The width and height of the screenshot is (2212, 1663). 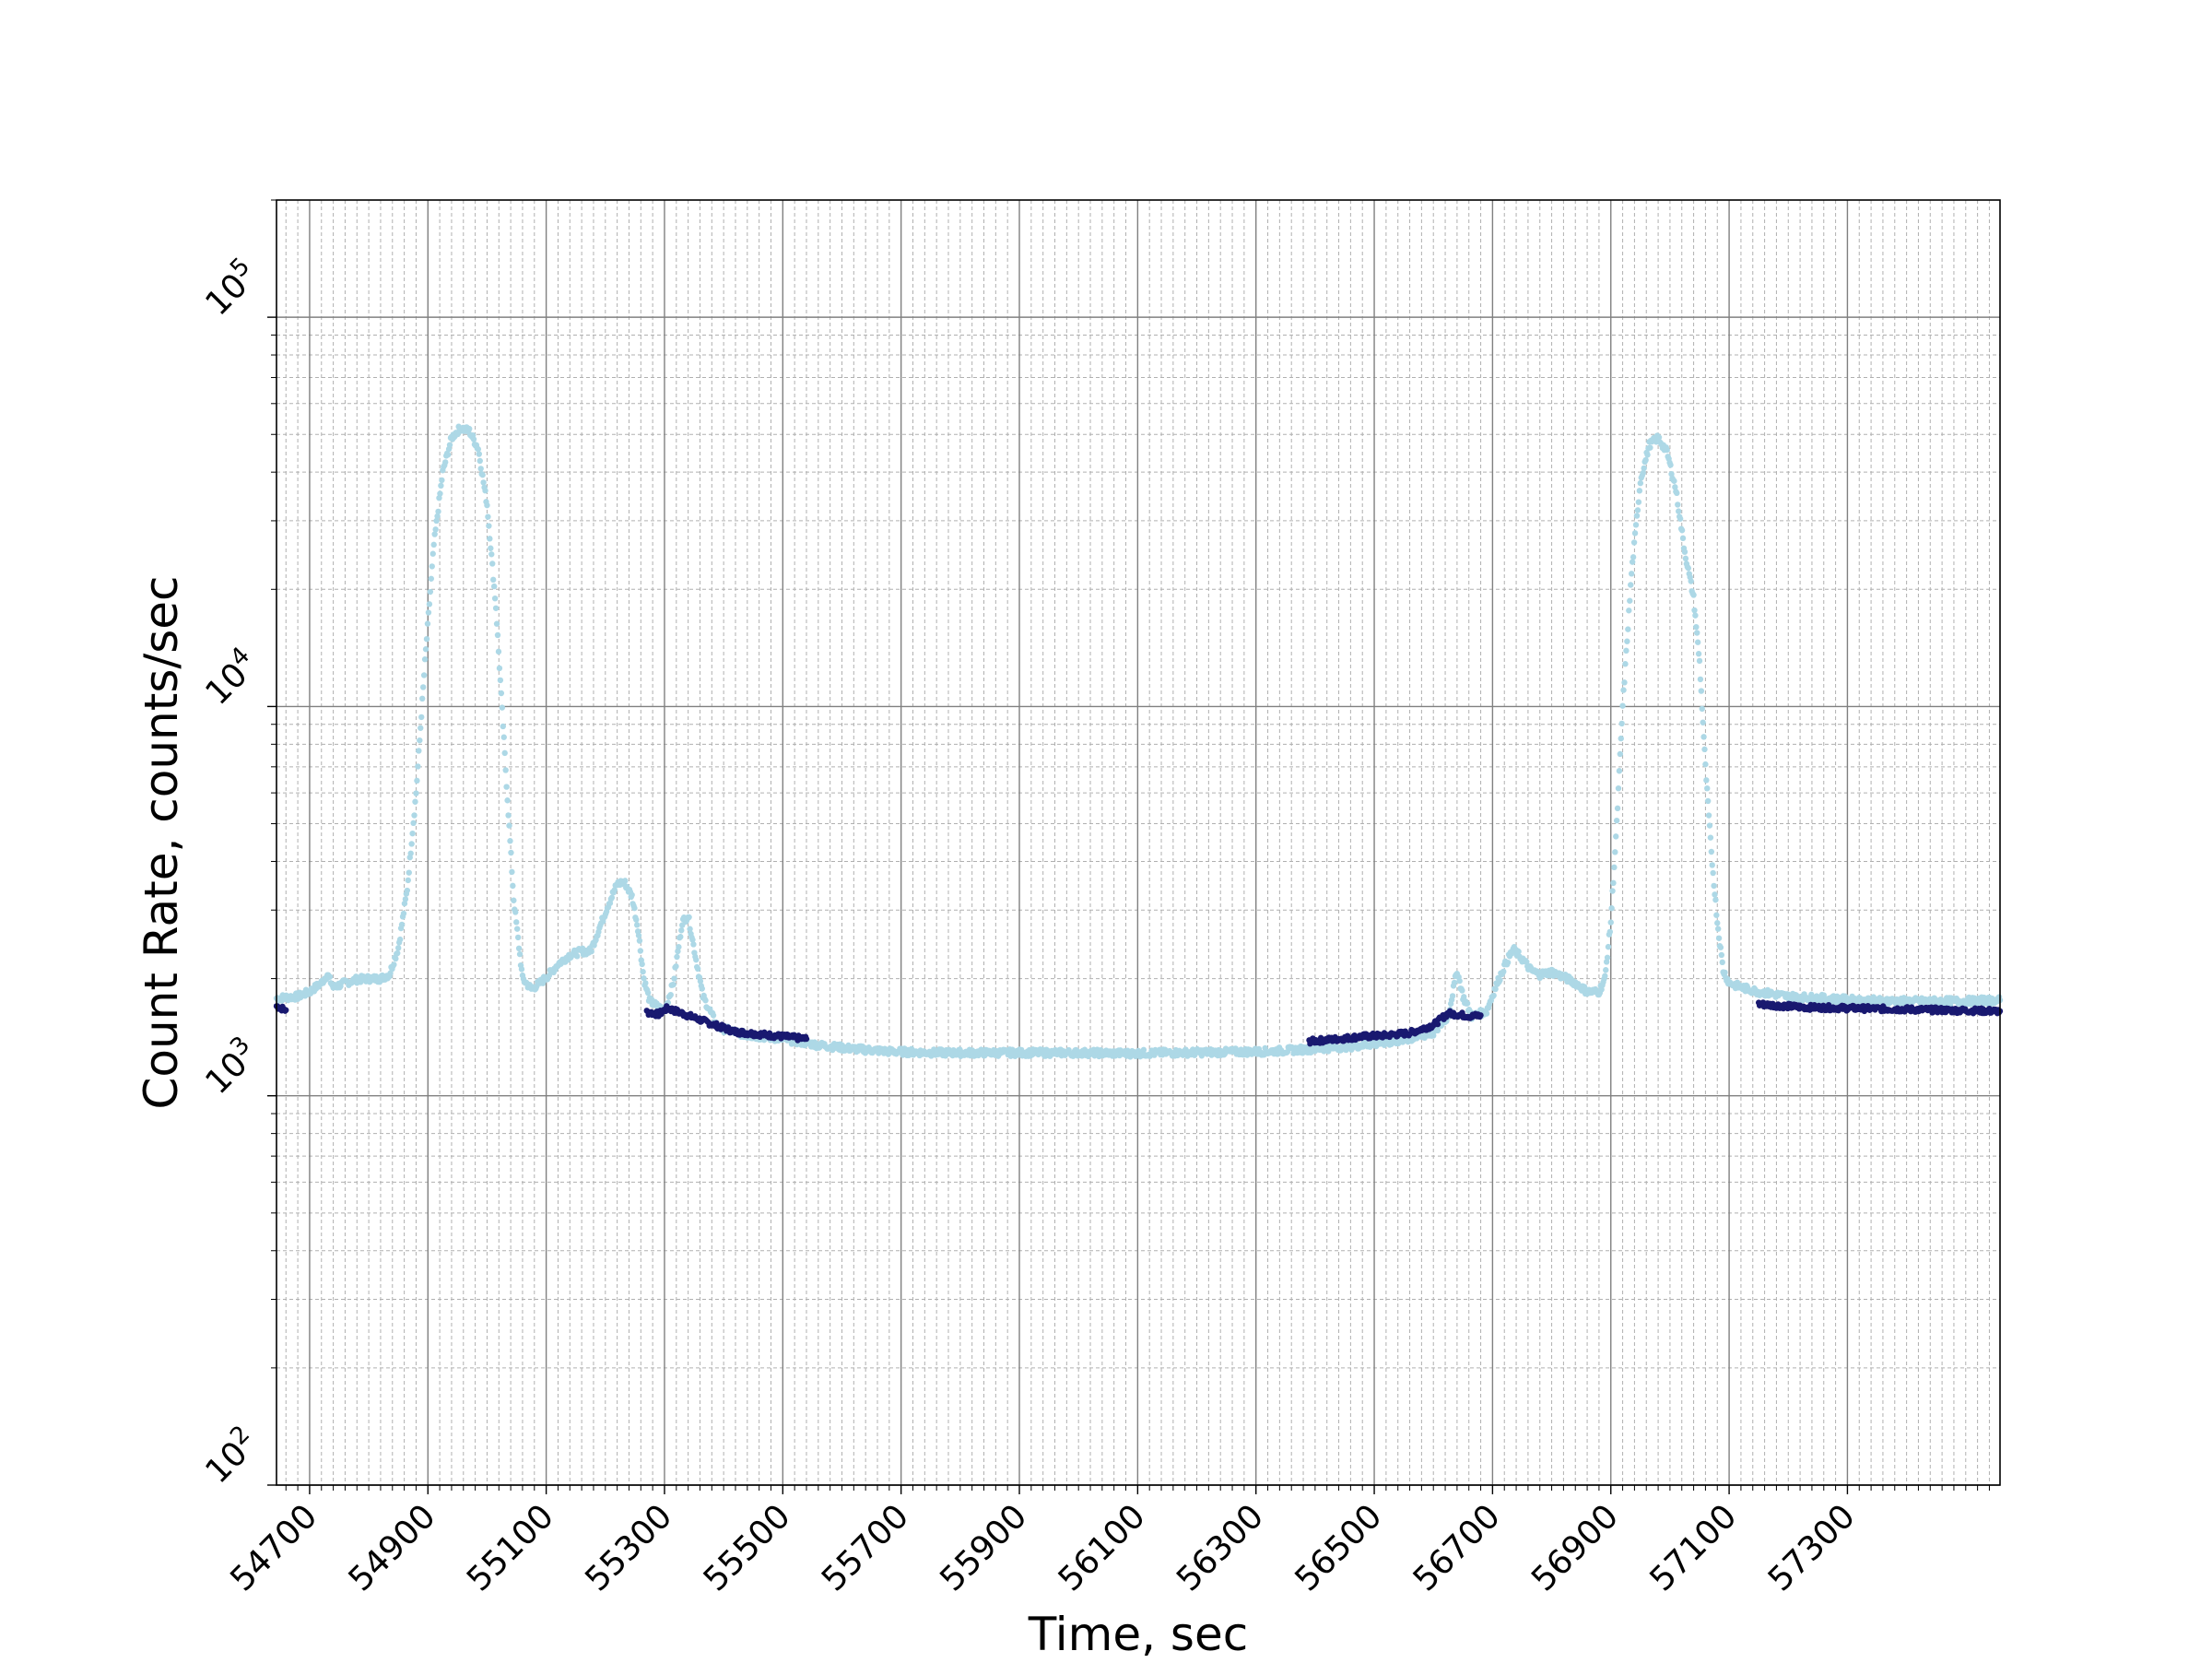 I want to click on x-tick-label: 57300, so click(x=1812, y=1547).